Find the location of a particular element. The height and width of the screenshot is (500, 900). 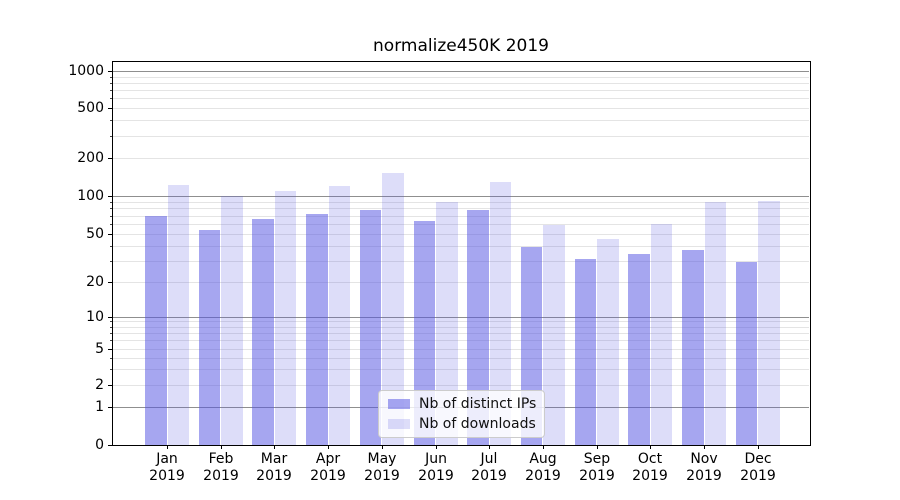

bar-apr-downloads is located at coordinates (339, 315).